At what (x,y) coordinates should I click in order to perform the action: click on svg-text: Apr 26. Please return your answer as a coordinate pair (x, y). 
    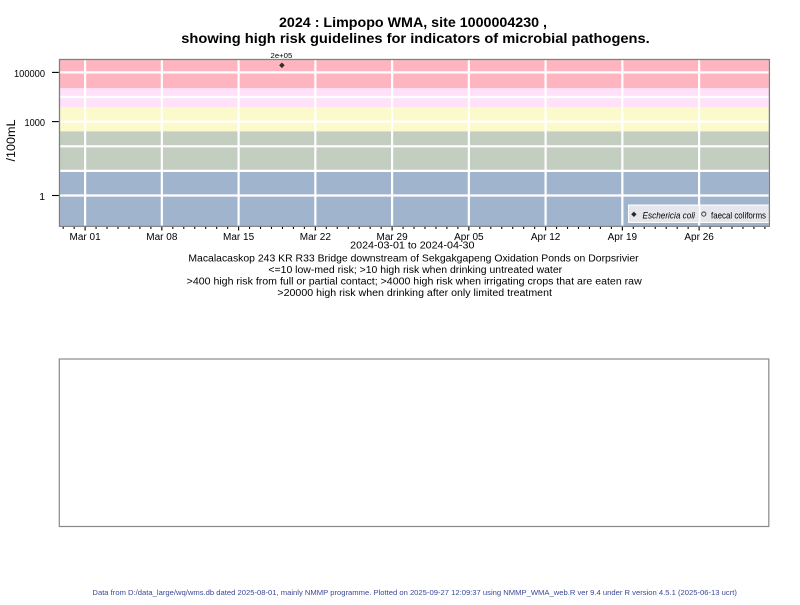
    Looking at the image, I should click on (699, 237).